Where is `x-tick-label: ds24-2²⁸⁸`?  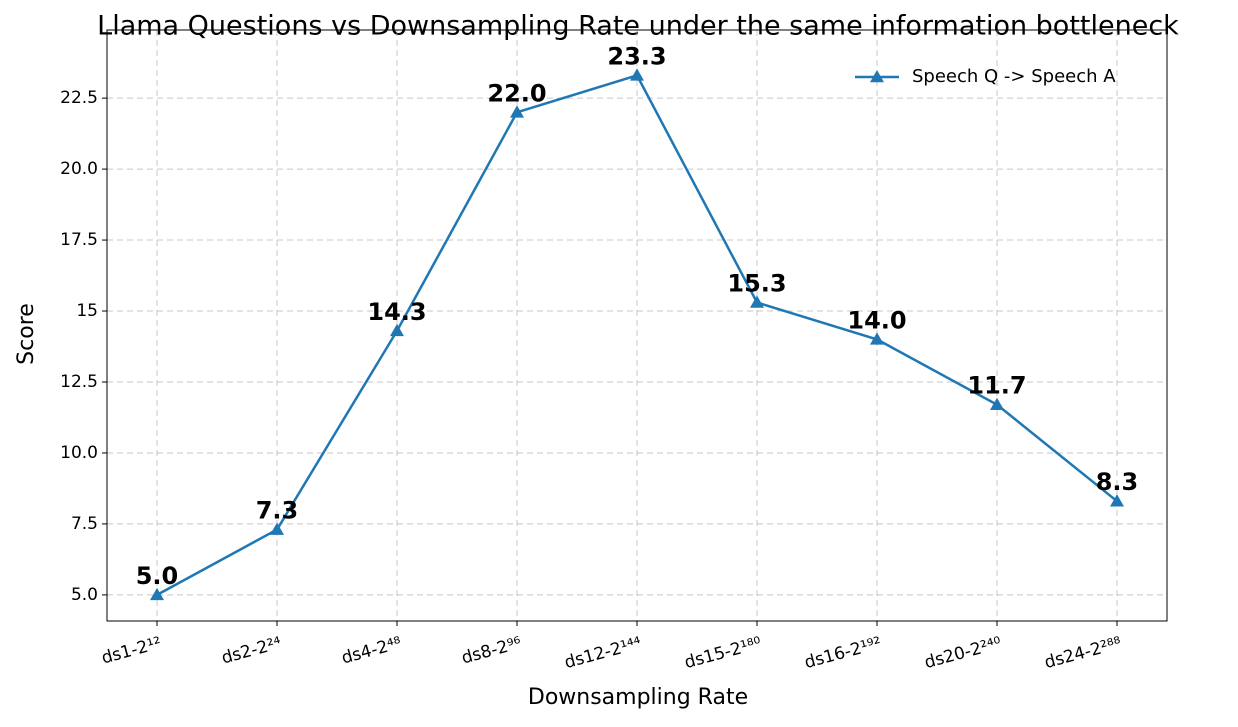 x-tick-label: ds24-2²⁸⁸ is located at coordinates (1082, 653).